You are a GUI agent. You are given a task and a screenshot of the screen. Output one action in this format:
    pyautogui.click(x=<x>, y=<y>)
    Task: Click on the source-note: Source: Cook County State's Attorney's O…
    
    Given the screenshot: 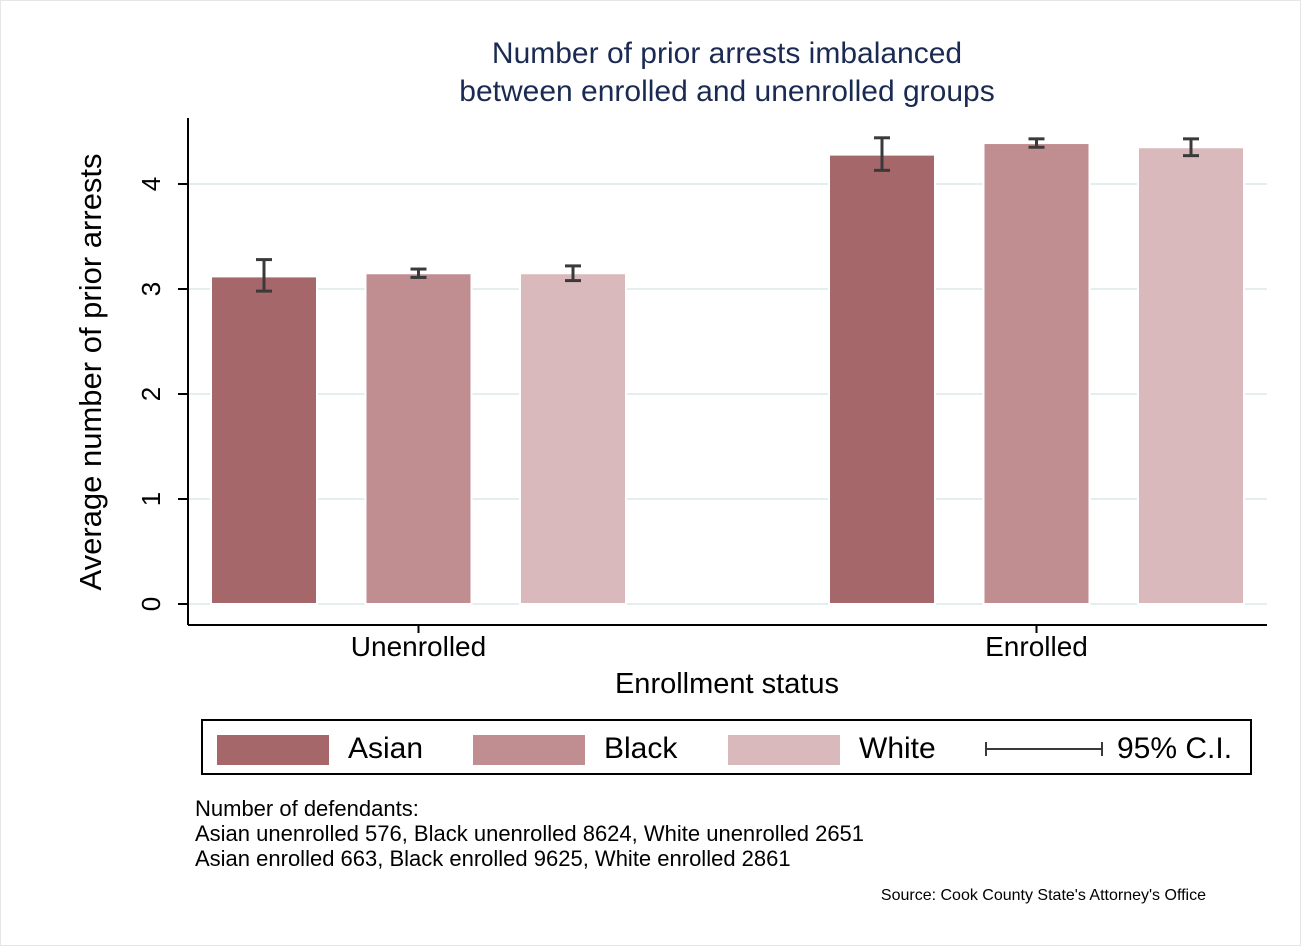 What is the action you would take?
    pyautogui.click(x=1043, y=895)
    